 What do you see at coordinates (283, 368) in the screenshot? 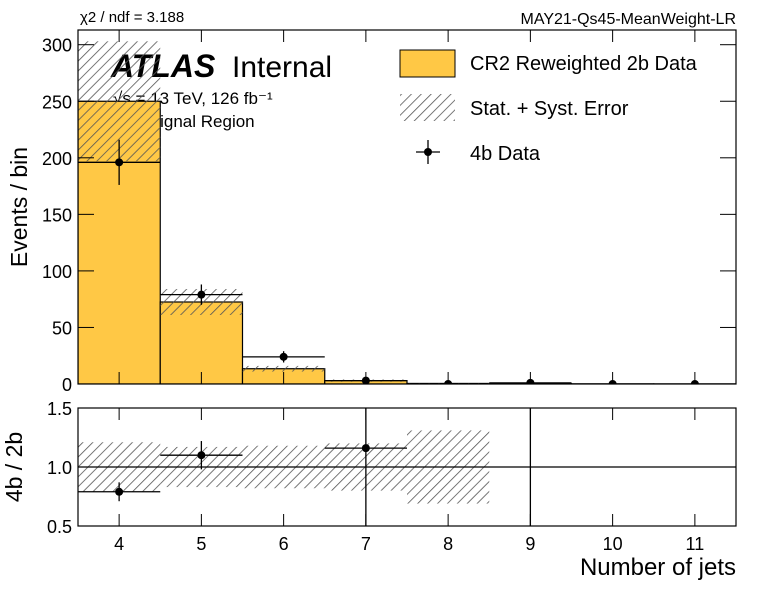
I see `error-band` at bounding box center [283, 368].